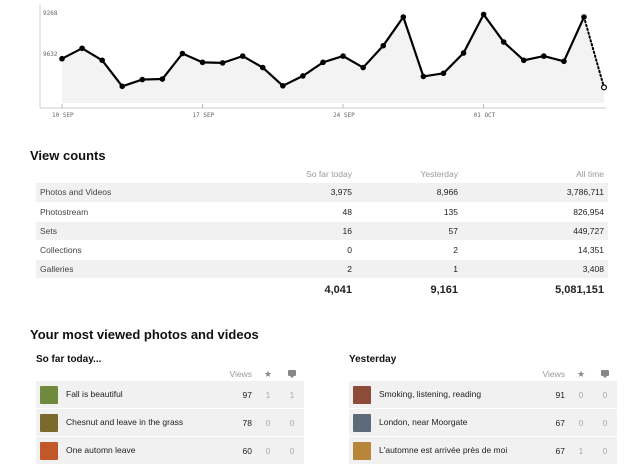  What do you see at coordinates (409, 231) in the screenshot?
I see `row-value: 57` at bounding box center [409, 231].